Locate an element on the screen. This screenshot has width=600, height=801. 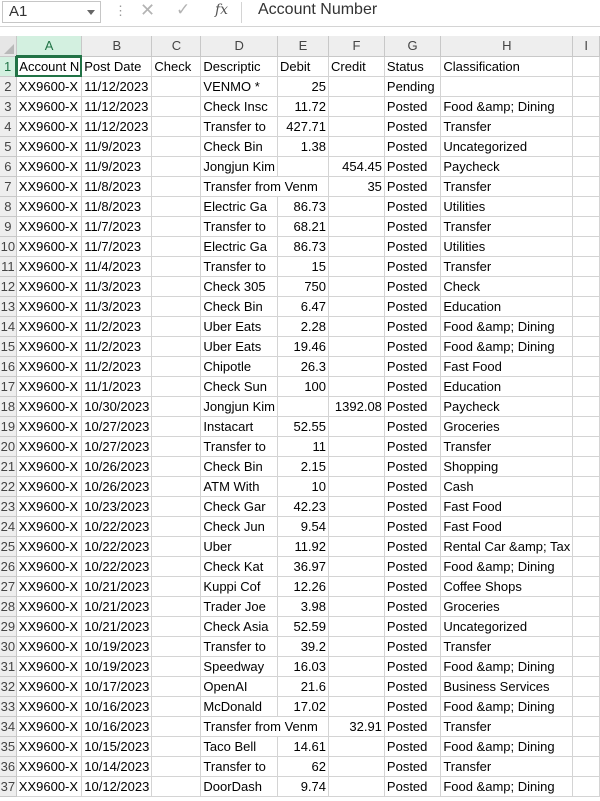
row-header: 18 is located at coordinates (8, 406).